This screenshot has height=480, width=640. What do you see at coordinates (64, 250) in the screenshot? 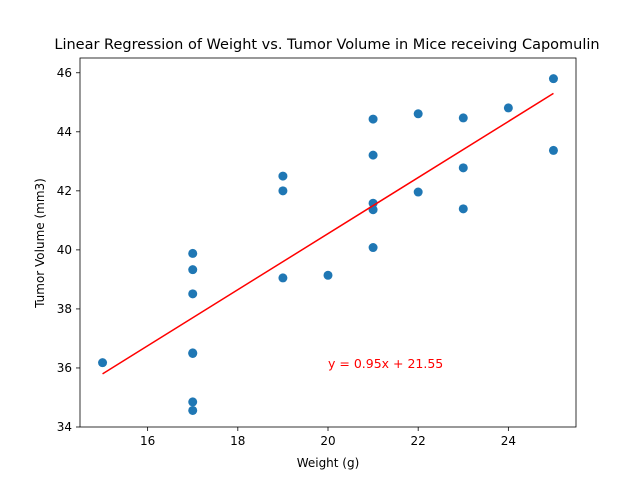
I see `y-tick-label: 40` at bounding box center [64, 250].